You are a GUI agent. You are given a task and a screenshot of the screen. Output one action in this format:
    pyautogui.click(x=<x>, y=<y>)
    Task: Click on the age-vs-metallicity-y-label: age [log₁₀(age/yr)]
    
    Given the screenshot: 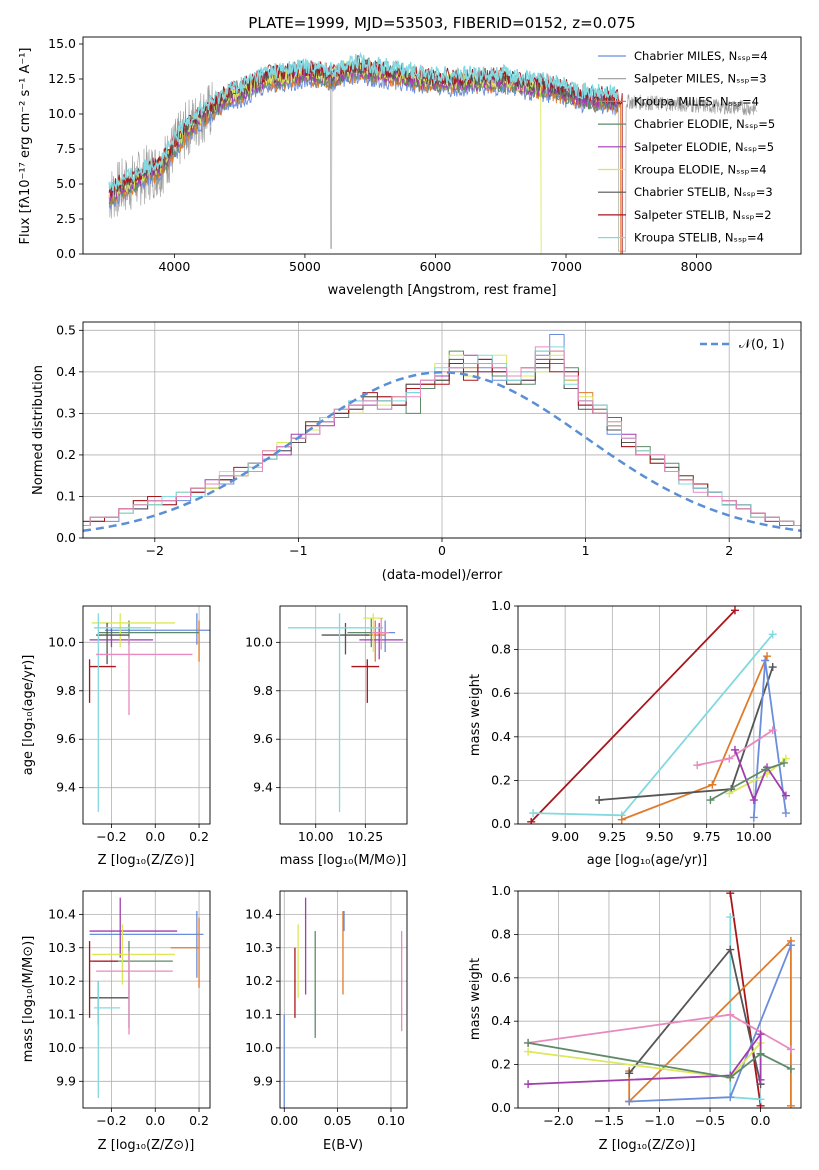 What is the action you would take?
    pyautogui.click(x=28, y=715)
    